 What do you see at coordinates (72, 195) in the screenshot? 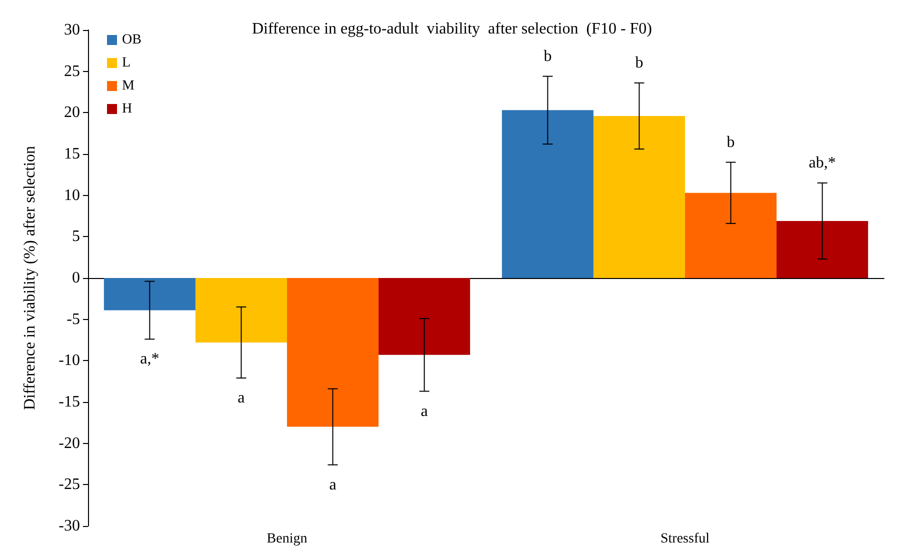
I see `y-tick-label: 10` at bounding box center [72, 195].